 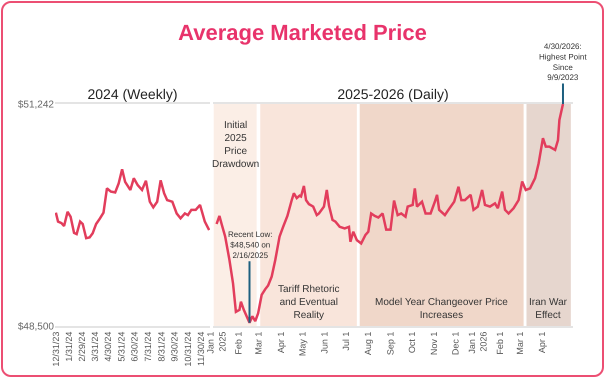 I want to click on x-tick-label: Jul 1, so click(x=346, y=341).